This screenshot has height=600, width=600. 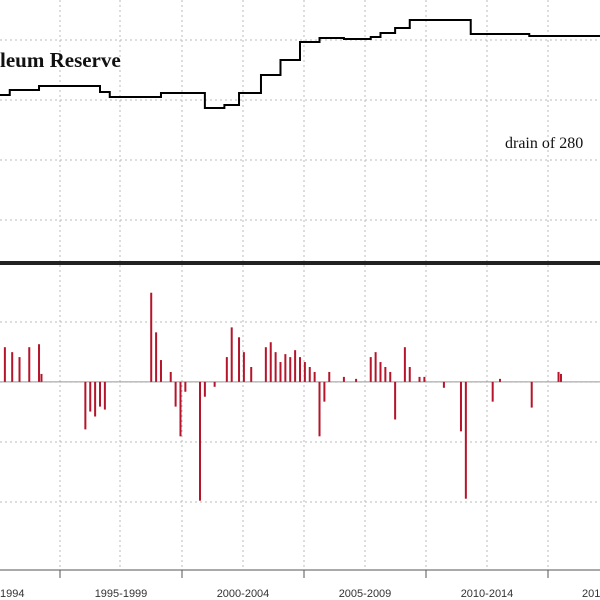 What do you see at coordinates (300, 263) in the screenshot?
I see `panel-divider` at bounding box center [300, 263].